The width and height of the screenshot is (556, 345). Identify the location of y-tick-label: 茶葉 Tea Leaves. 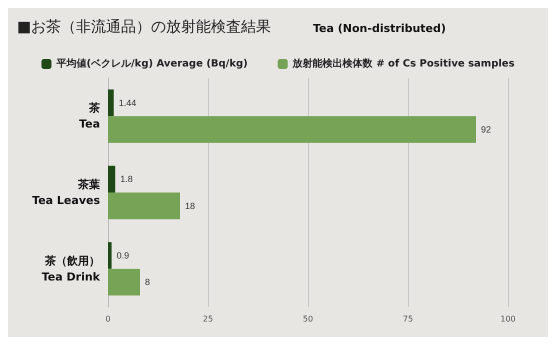
(66, 192).